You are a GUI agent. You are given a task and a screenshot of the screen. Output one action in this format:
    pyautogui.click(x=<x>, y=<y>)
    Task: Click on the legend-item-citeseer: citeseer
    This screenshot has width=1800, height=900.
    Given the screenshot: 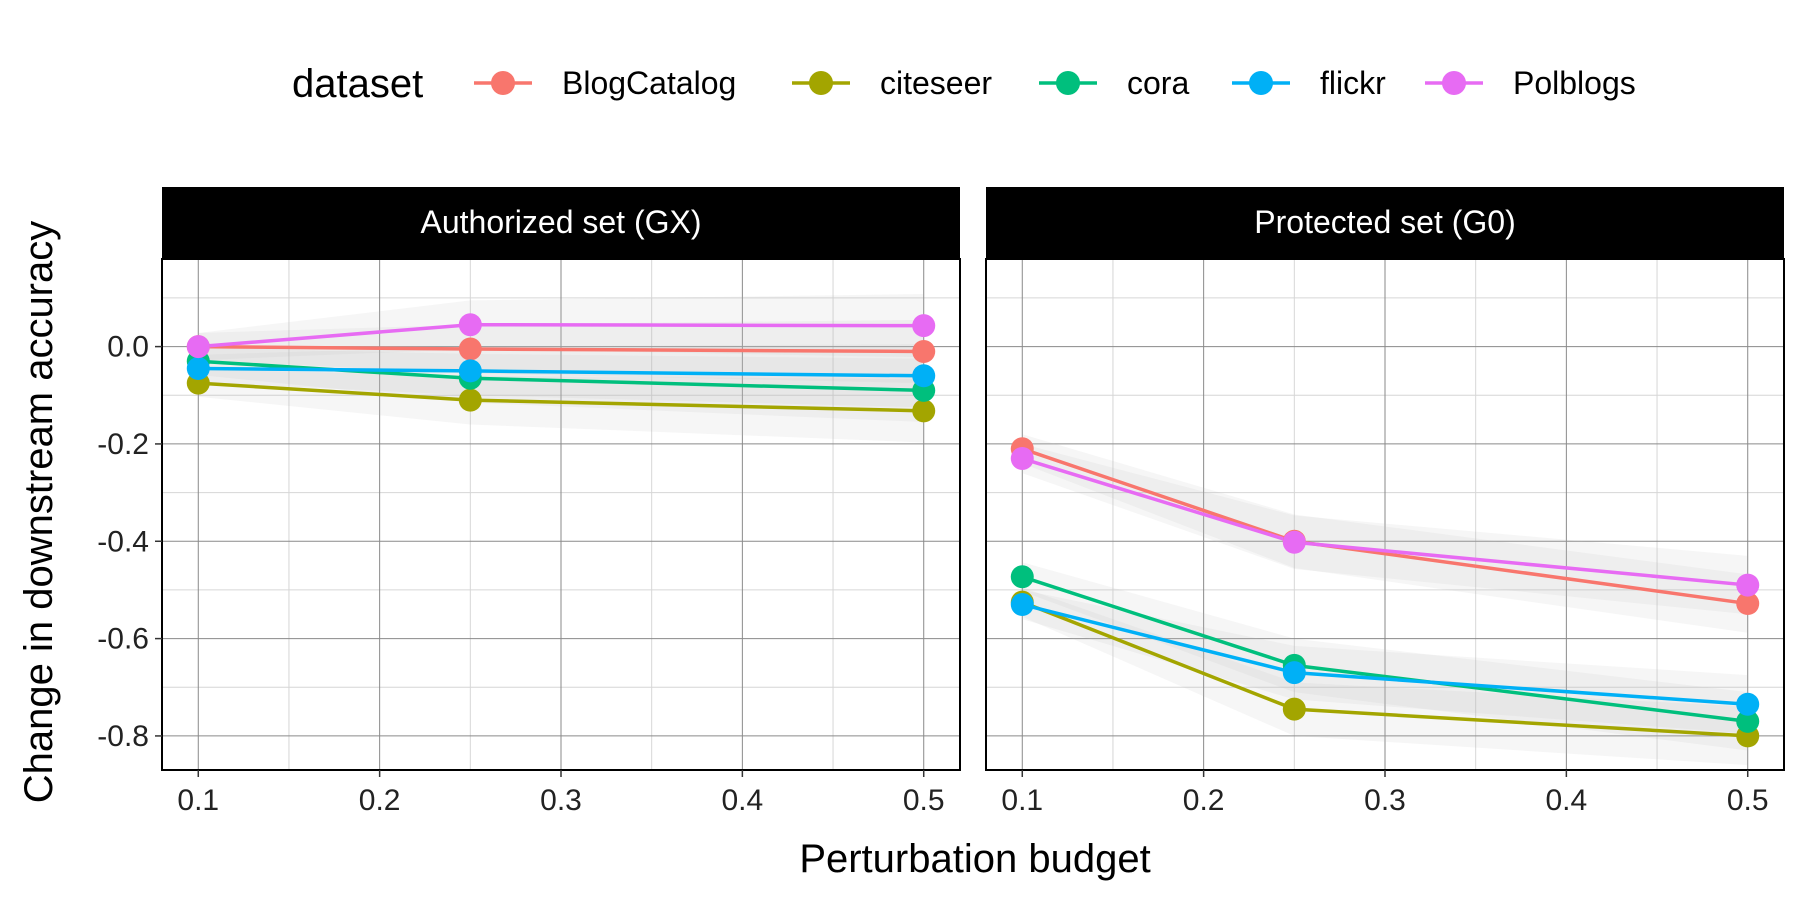 What is the action you would take?
    pyautogui.click(x=892, y=83)
    